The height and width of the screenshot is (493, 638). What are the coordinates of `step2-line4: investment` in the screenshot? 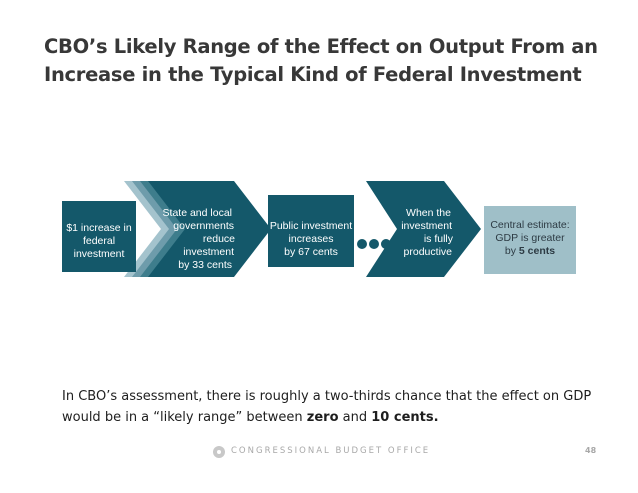 It's located at (208, 252).